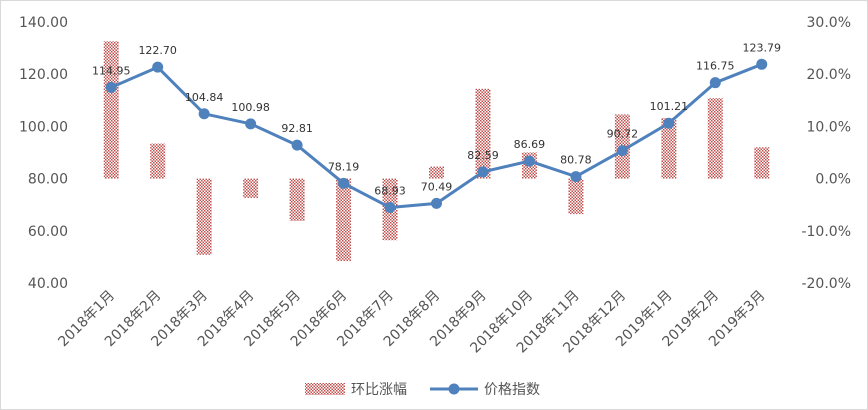 The height and width of the screenshot is (410, 868). Describe the element at coordinates (43, 75) in the screenshot. I see `left-tick-label: 120.00` at that location.